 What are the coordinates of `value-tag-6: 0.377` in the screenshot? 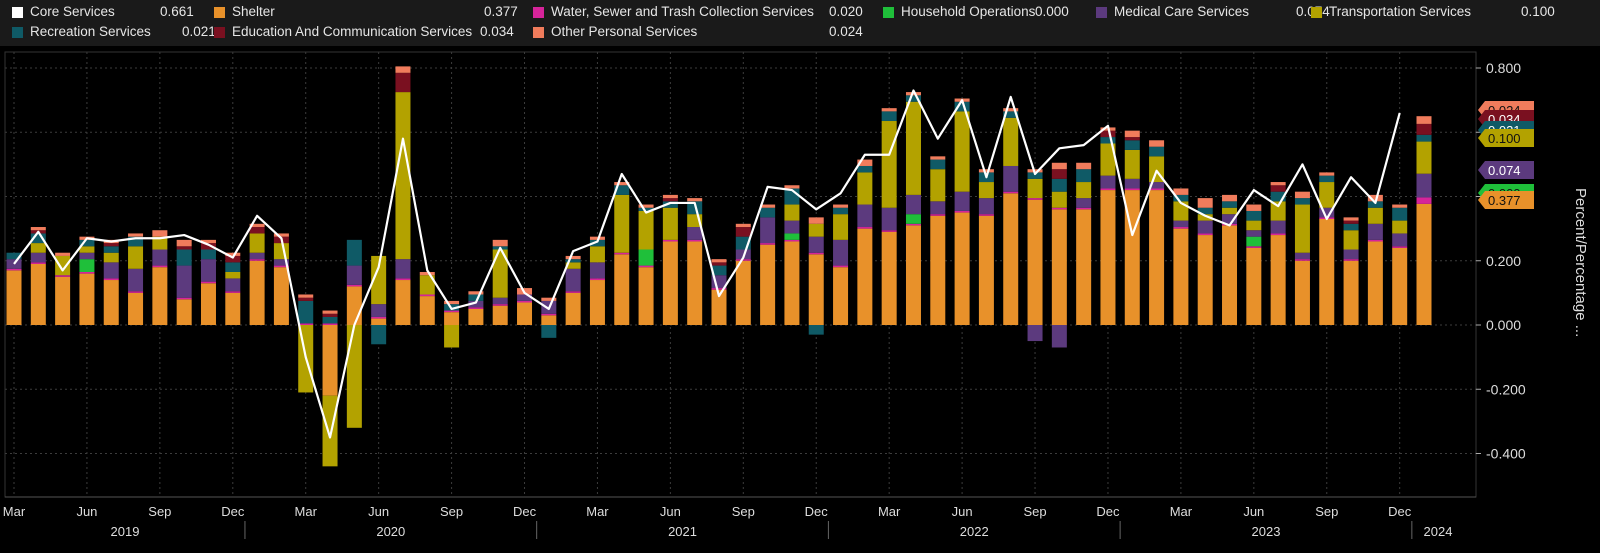 It's located at (1506, 200).